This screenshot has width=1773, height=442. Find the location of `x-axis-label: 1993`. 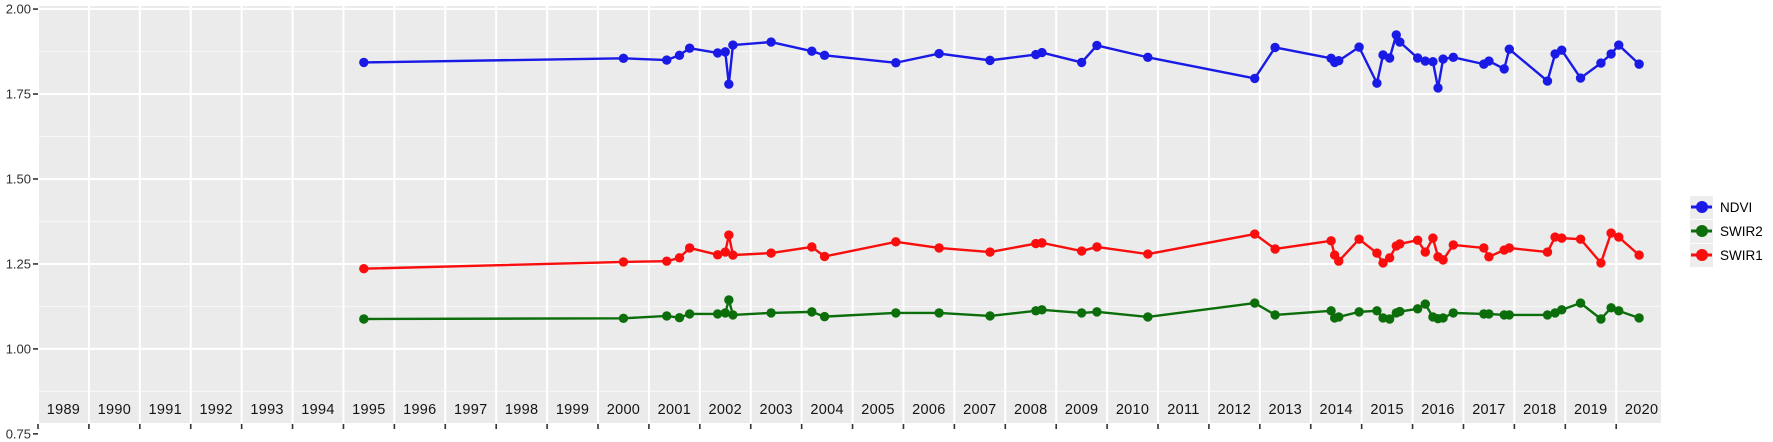

x-axis-label: 1993 is located at coordinates (267, 410).